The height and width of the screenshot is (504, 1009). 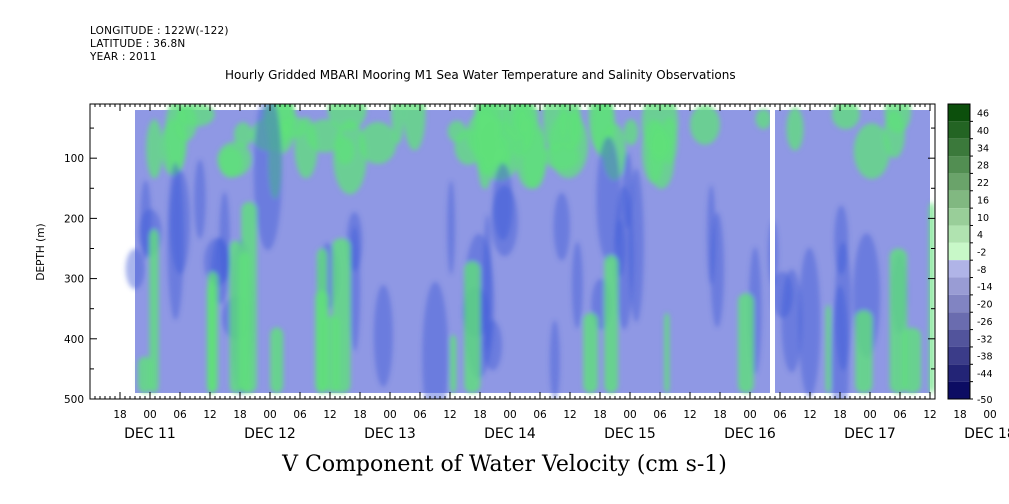 I want to click on x-axis-title: V Component of Water Velocity (cm s-1), so click(x=504, y=464).